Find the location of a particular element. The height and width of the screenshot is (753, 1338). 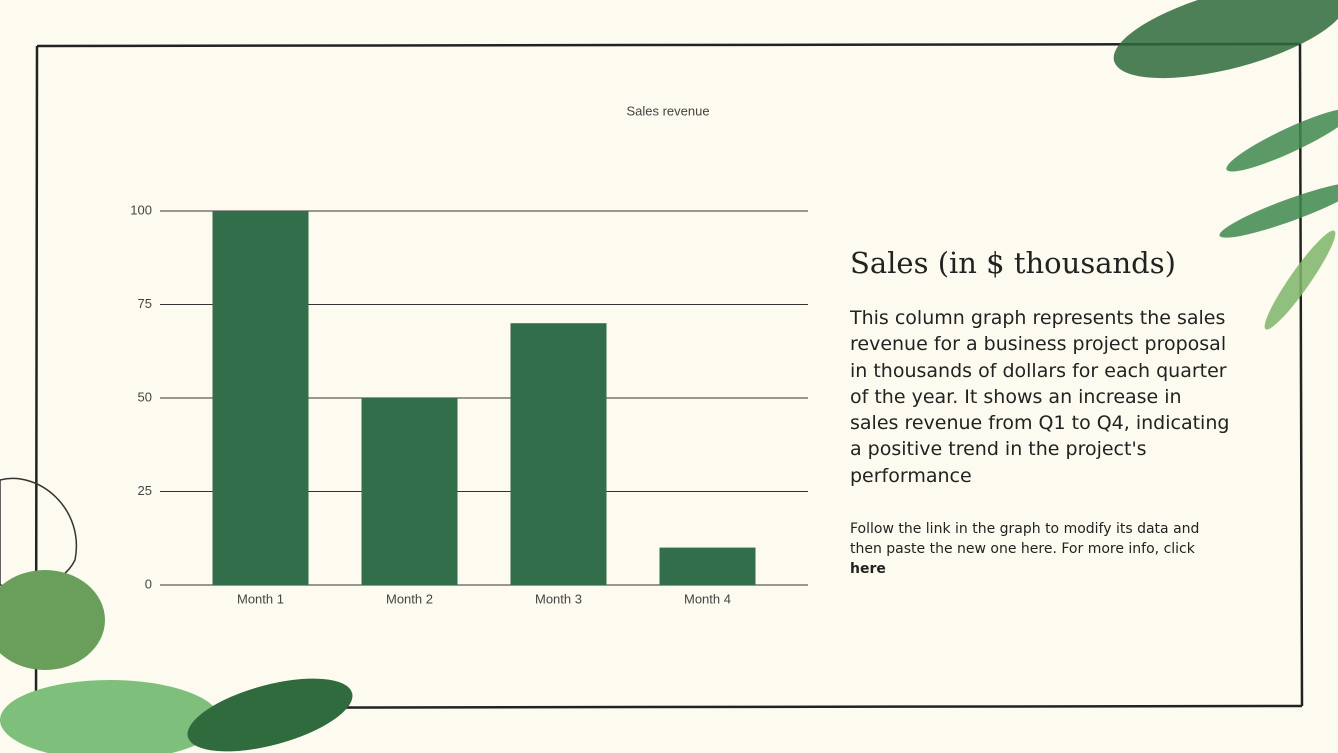

link: here is located at coordinates (868, 569).